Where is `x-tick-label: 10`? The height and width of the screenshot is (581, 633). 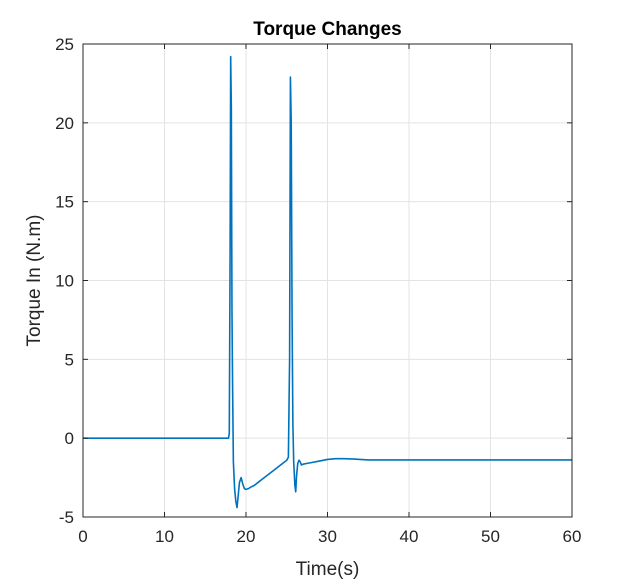 x-tick-label: 10 is located at coordinates (164, 536).